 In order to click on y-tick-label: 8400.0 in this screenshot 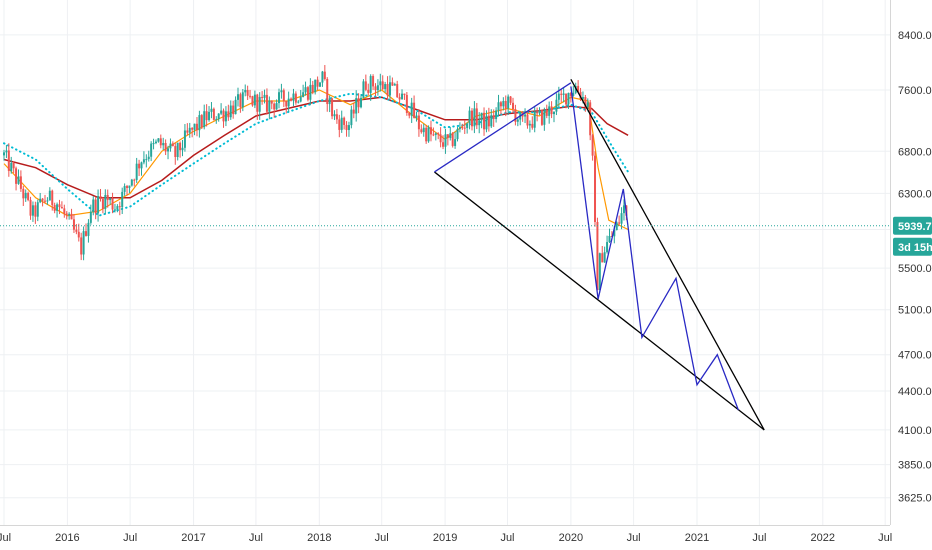, I will do `click(915, 36)`.